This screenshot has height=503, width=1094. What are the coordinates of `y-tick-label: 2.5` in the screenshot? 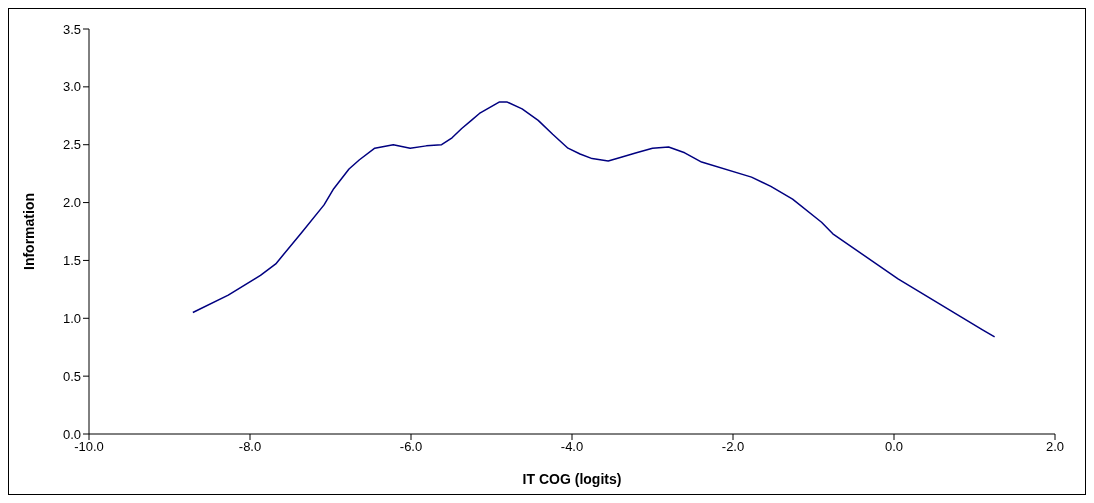 It's located at (71, 145).